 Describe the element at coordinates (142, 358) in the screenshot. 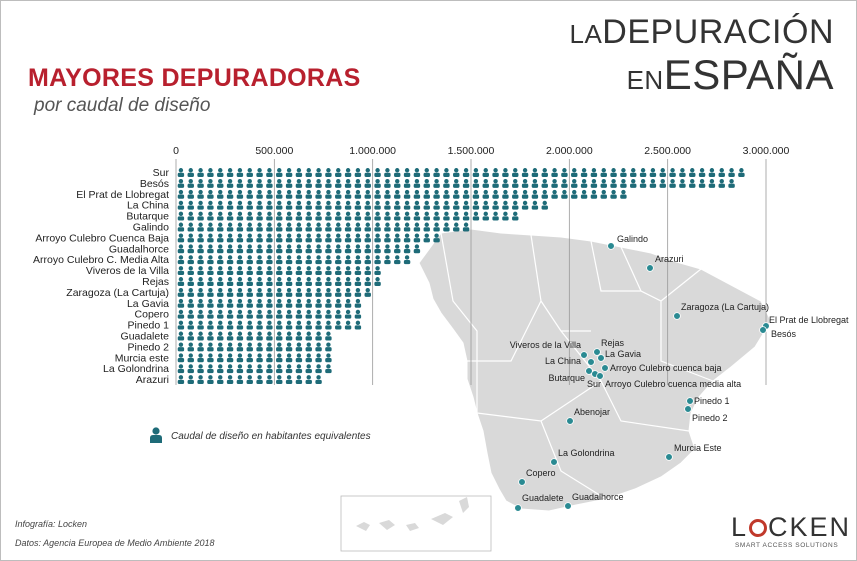

I see `category-label: Murcia este` at that location.